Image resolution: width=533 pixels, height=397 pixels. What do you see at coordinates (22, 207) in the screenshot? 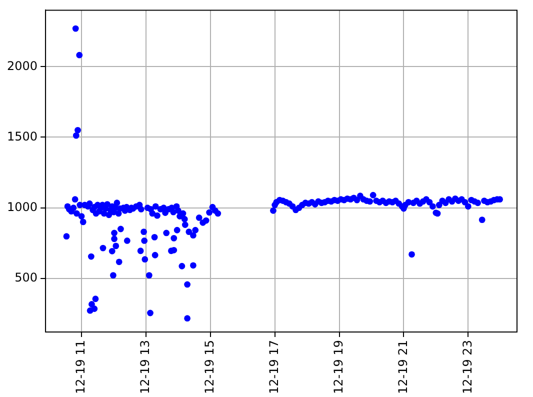
I see `y-tick-label: 1000` at bounding box center [22, 207].